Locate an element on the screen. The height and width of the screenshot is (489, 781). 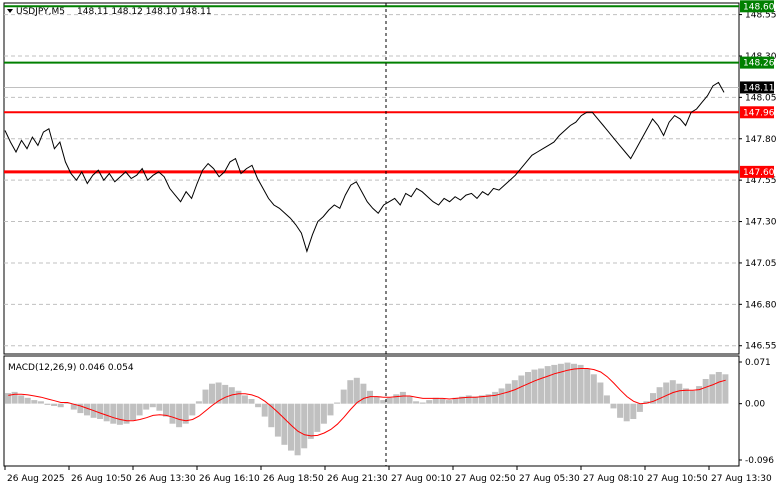
time-tick-label: 27 Aug 05:30 is located at coordinates (549, 479).